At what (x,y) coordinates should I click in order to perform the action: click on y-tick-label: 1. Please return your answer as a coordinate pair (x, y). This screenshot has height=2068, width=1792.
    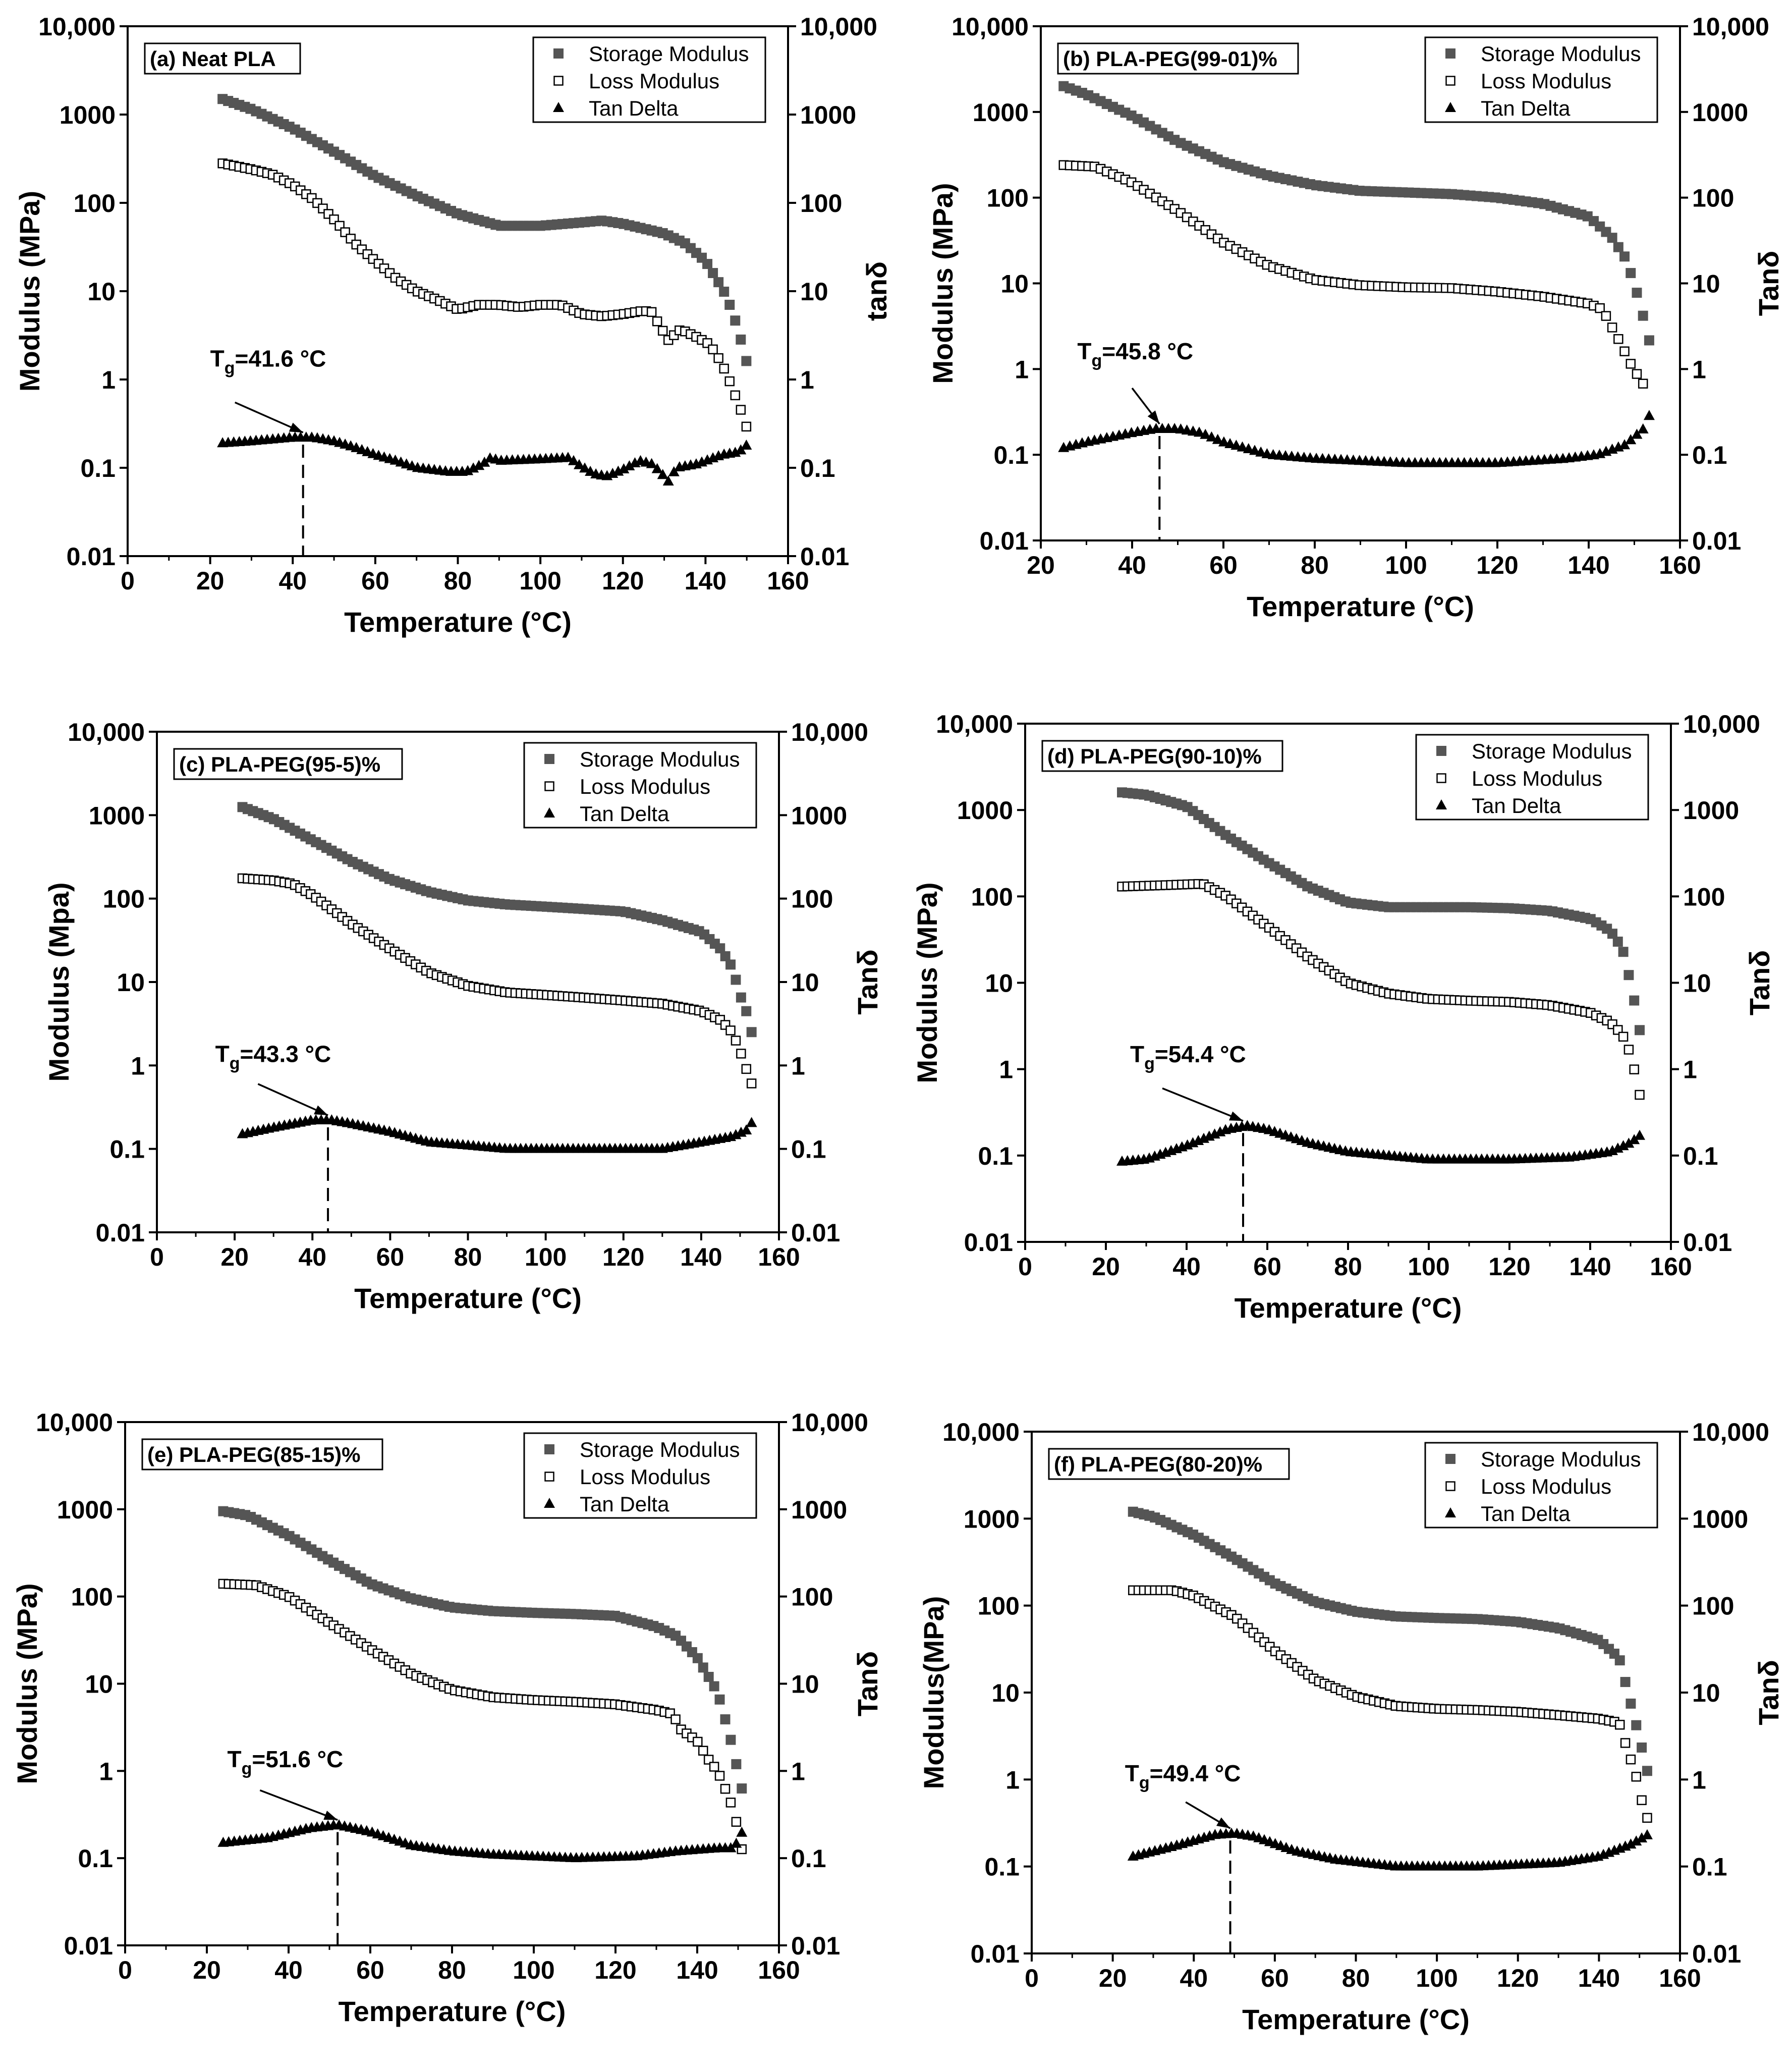
    Looking at the image, I should click on (1012, 1780).